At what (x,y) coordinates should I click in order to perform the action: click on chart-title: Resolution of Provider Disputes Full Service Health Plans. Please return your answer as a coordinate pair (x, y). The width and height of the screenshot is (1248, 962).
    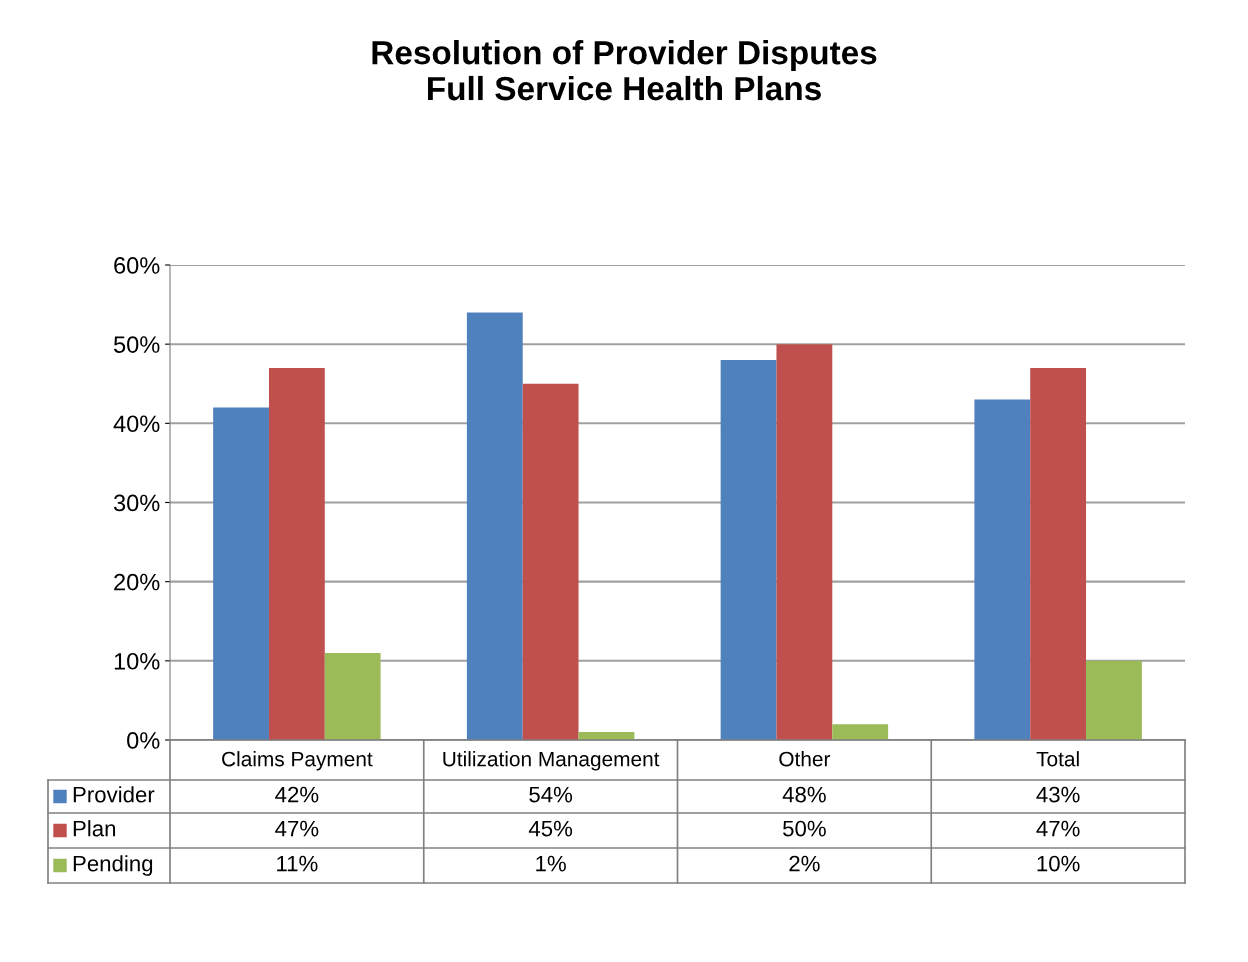
    Looking at the image, I should click on (624, 70).